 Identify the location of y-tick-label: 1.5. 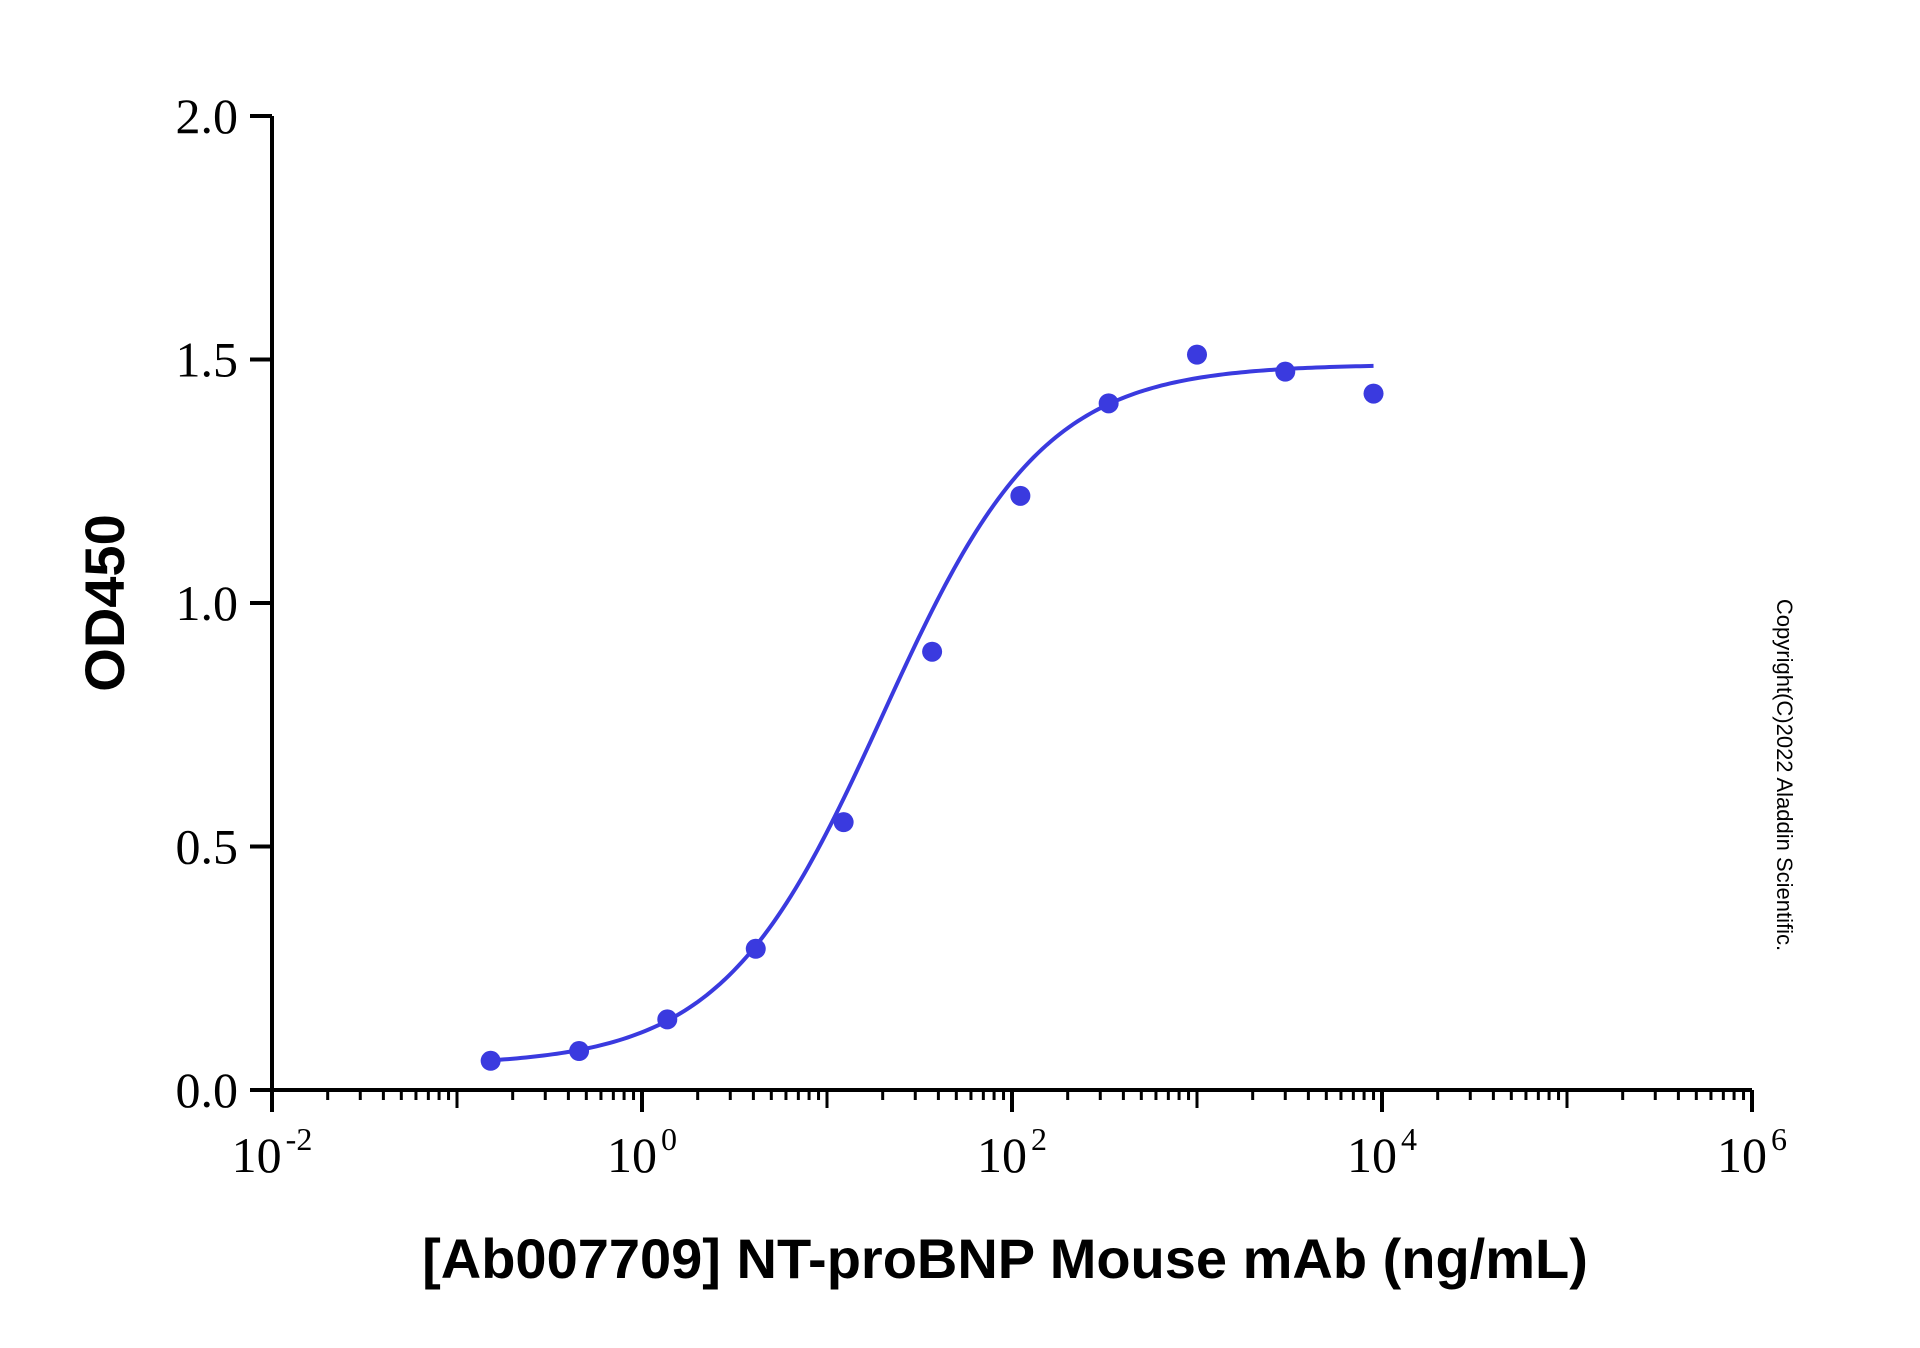
(207, 360).